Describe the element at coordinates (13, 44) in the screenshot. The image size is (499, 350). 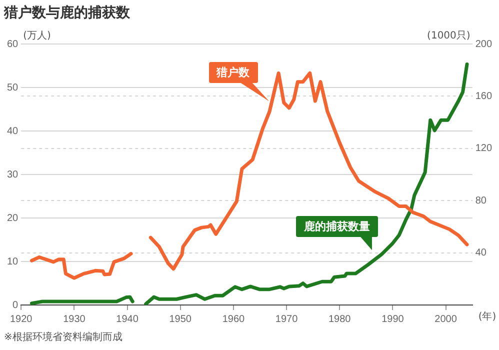
I see `y-tick-label: 60` at that location.